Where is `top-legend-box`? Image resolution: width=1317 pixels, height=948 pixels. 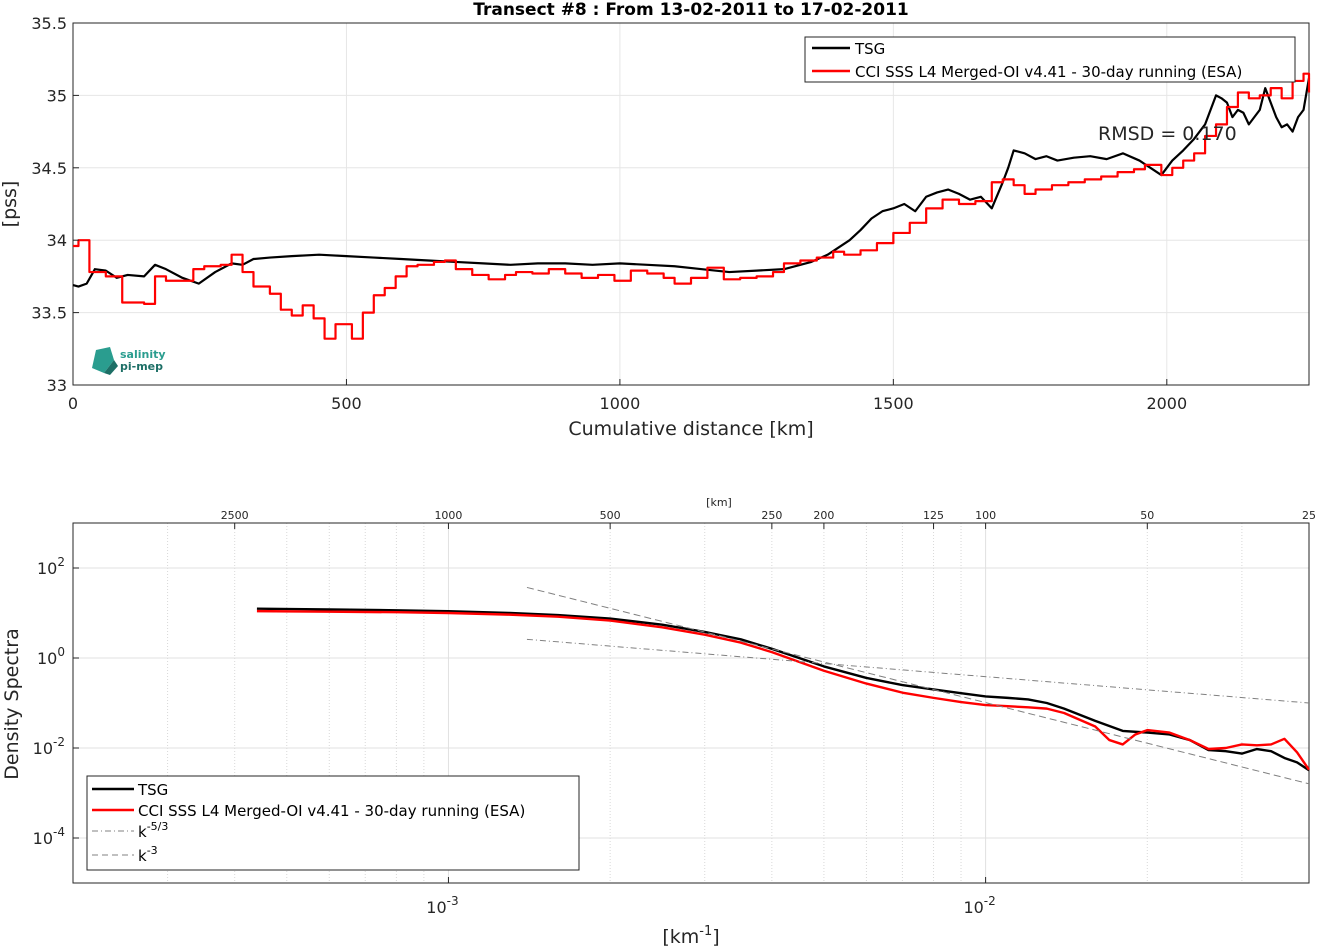
top-legend-box is located at coordinates (1050, 59).